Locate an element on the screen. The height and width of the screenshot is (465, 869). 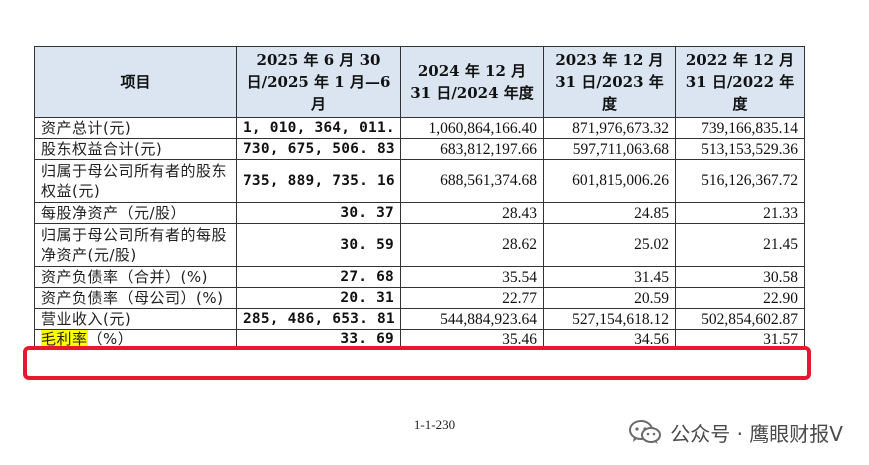
cell-value: 1,060,864,166.40 is located at coordinates (472, 128).